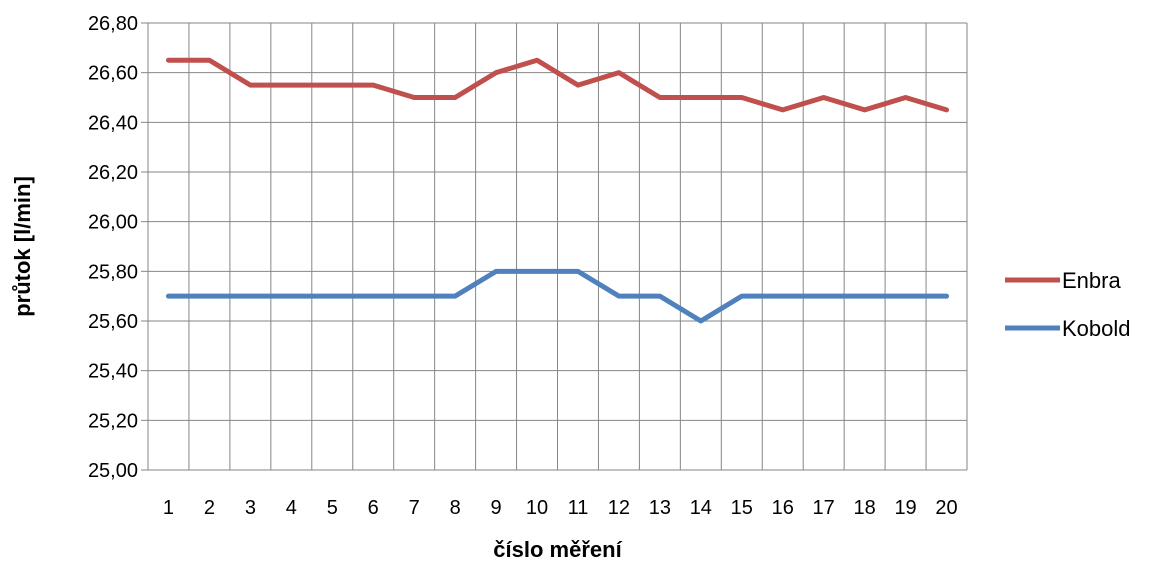 Image resolution: width=1153 pixels, height=578 pixels. Describe the element at coordinates (113, 272) in the screenshot. I see `y-tick-label: 25,80` at that location.